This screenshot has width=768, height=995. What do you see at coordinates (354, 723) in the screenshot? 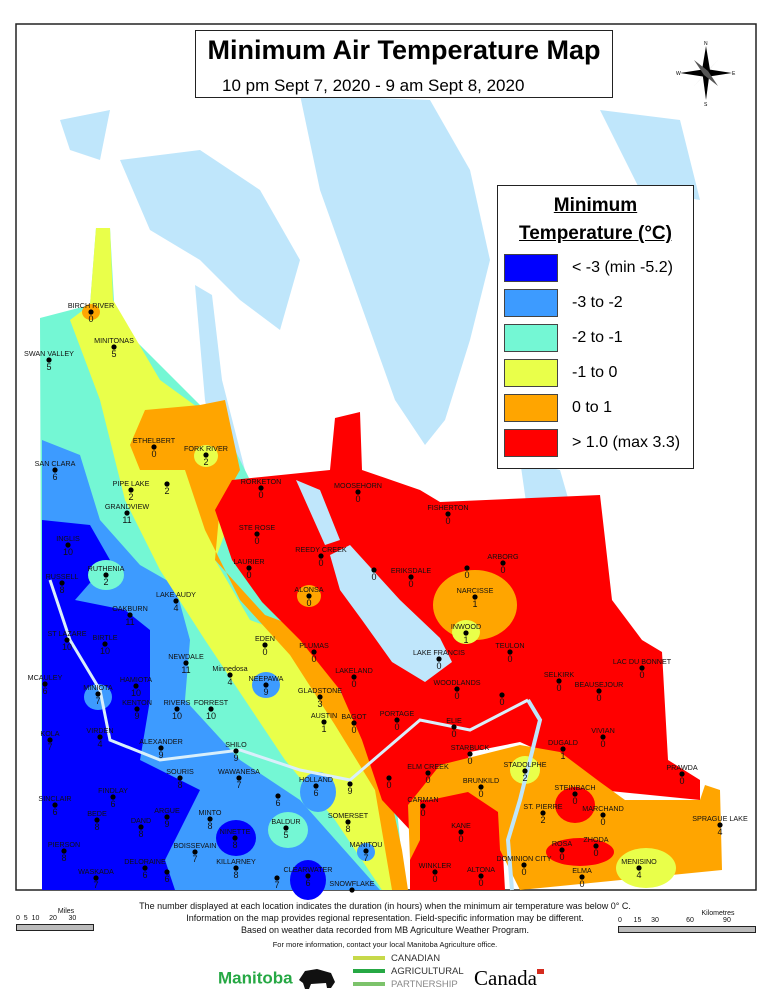
I see `station-marker: BAGOT 0` at bounding box center [354, 723].